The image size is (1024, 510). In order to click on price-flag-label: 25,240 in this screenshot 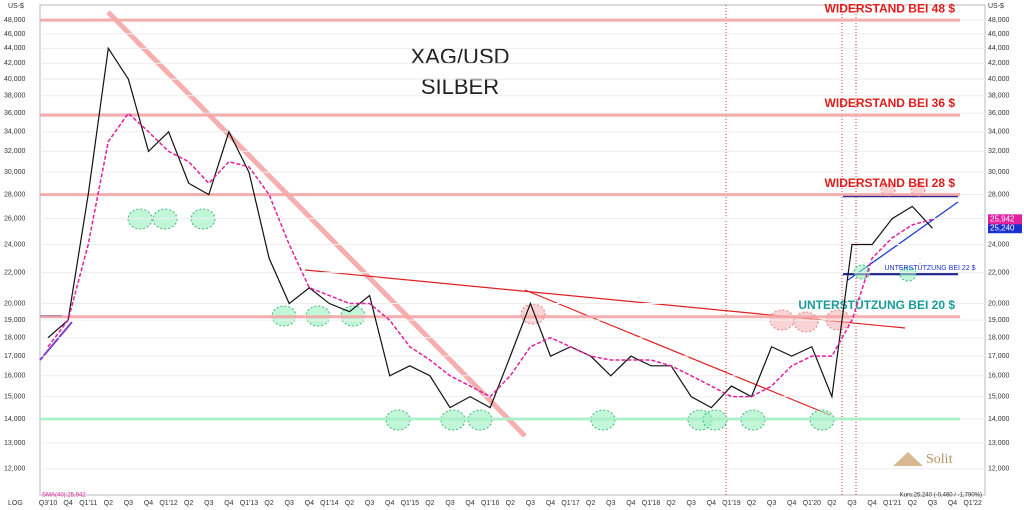, I will do `click(1002, 227)`.